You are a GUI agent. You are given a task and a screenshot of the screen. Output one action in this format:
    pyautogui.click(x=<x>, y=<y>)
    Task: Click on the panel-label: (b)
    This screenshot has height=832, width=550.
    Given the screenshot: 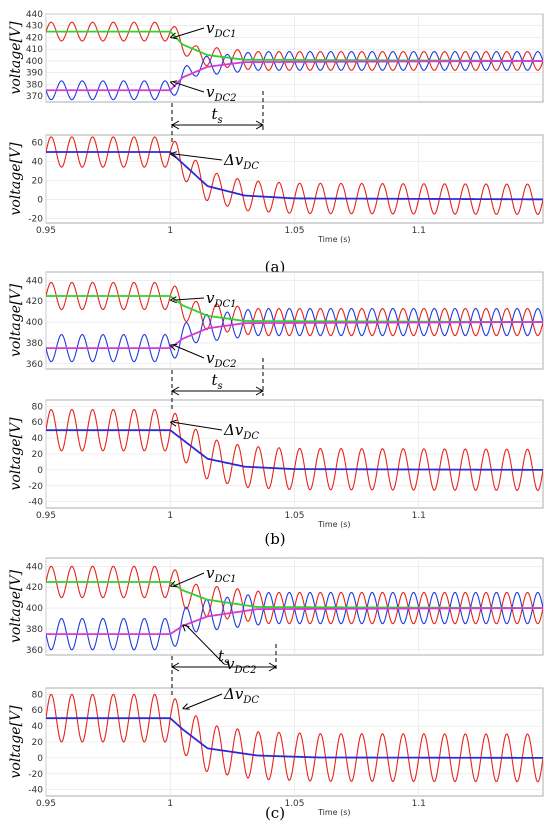 What is the action you would take?
    pyautogui.click(x=274, y=539)
    